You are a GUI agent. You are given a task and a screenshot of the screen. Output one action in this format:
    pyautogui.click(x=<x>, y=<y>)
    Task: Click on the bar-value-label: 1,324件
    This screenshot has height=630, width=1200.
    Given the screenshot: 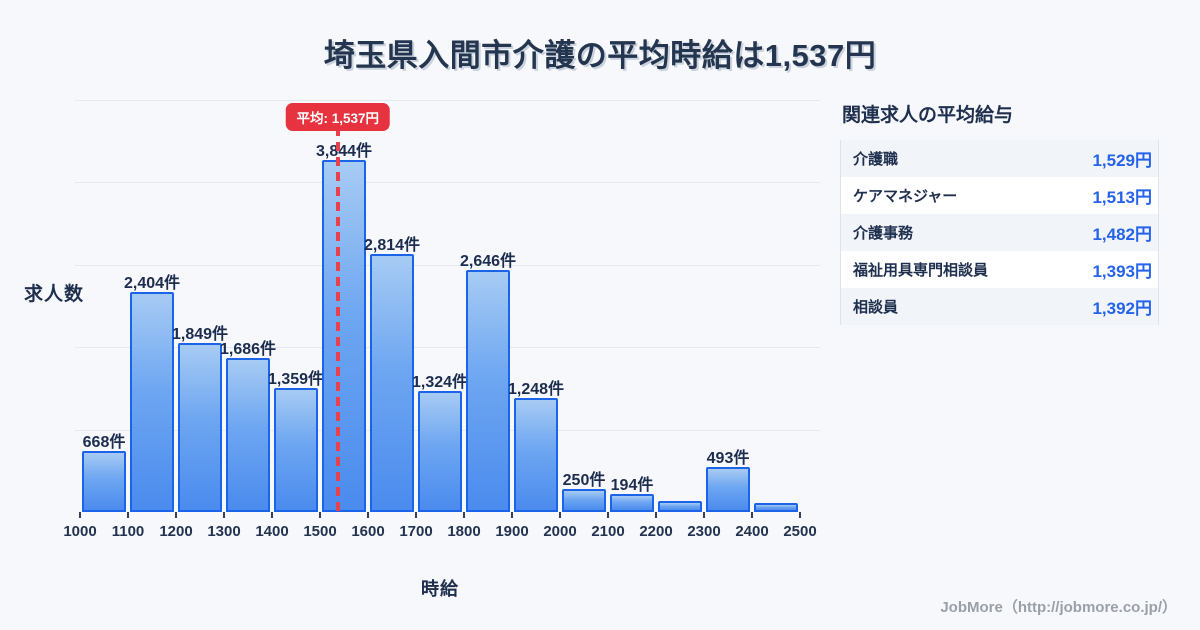 What is the action you would take?
    pyautogui.click(x=440, y=382)
    